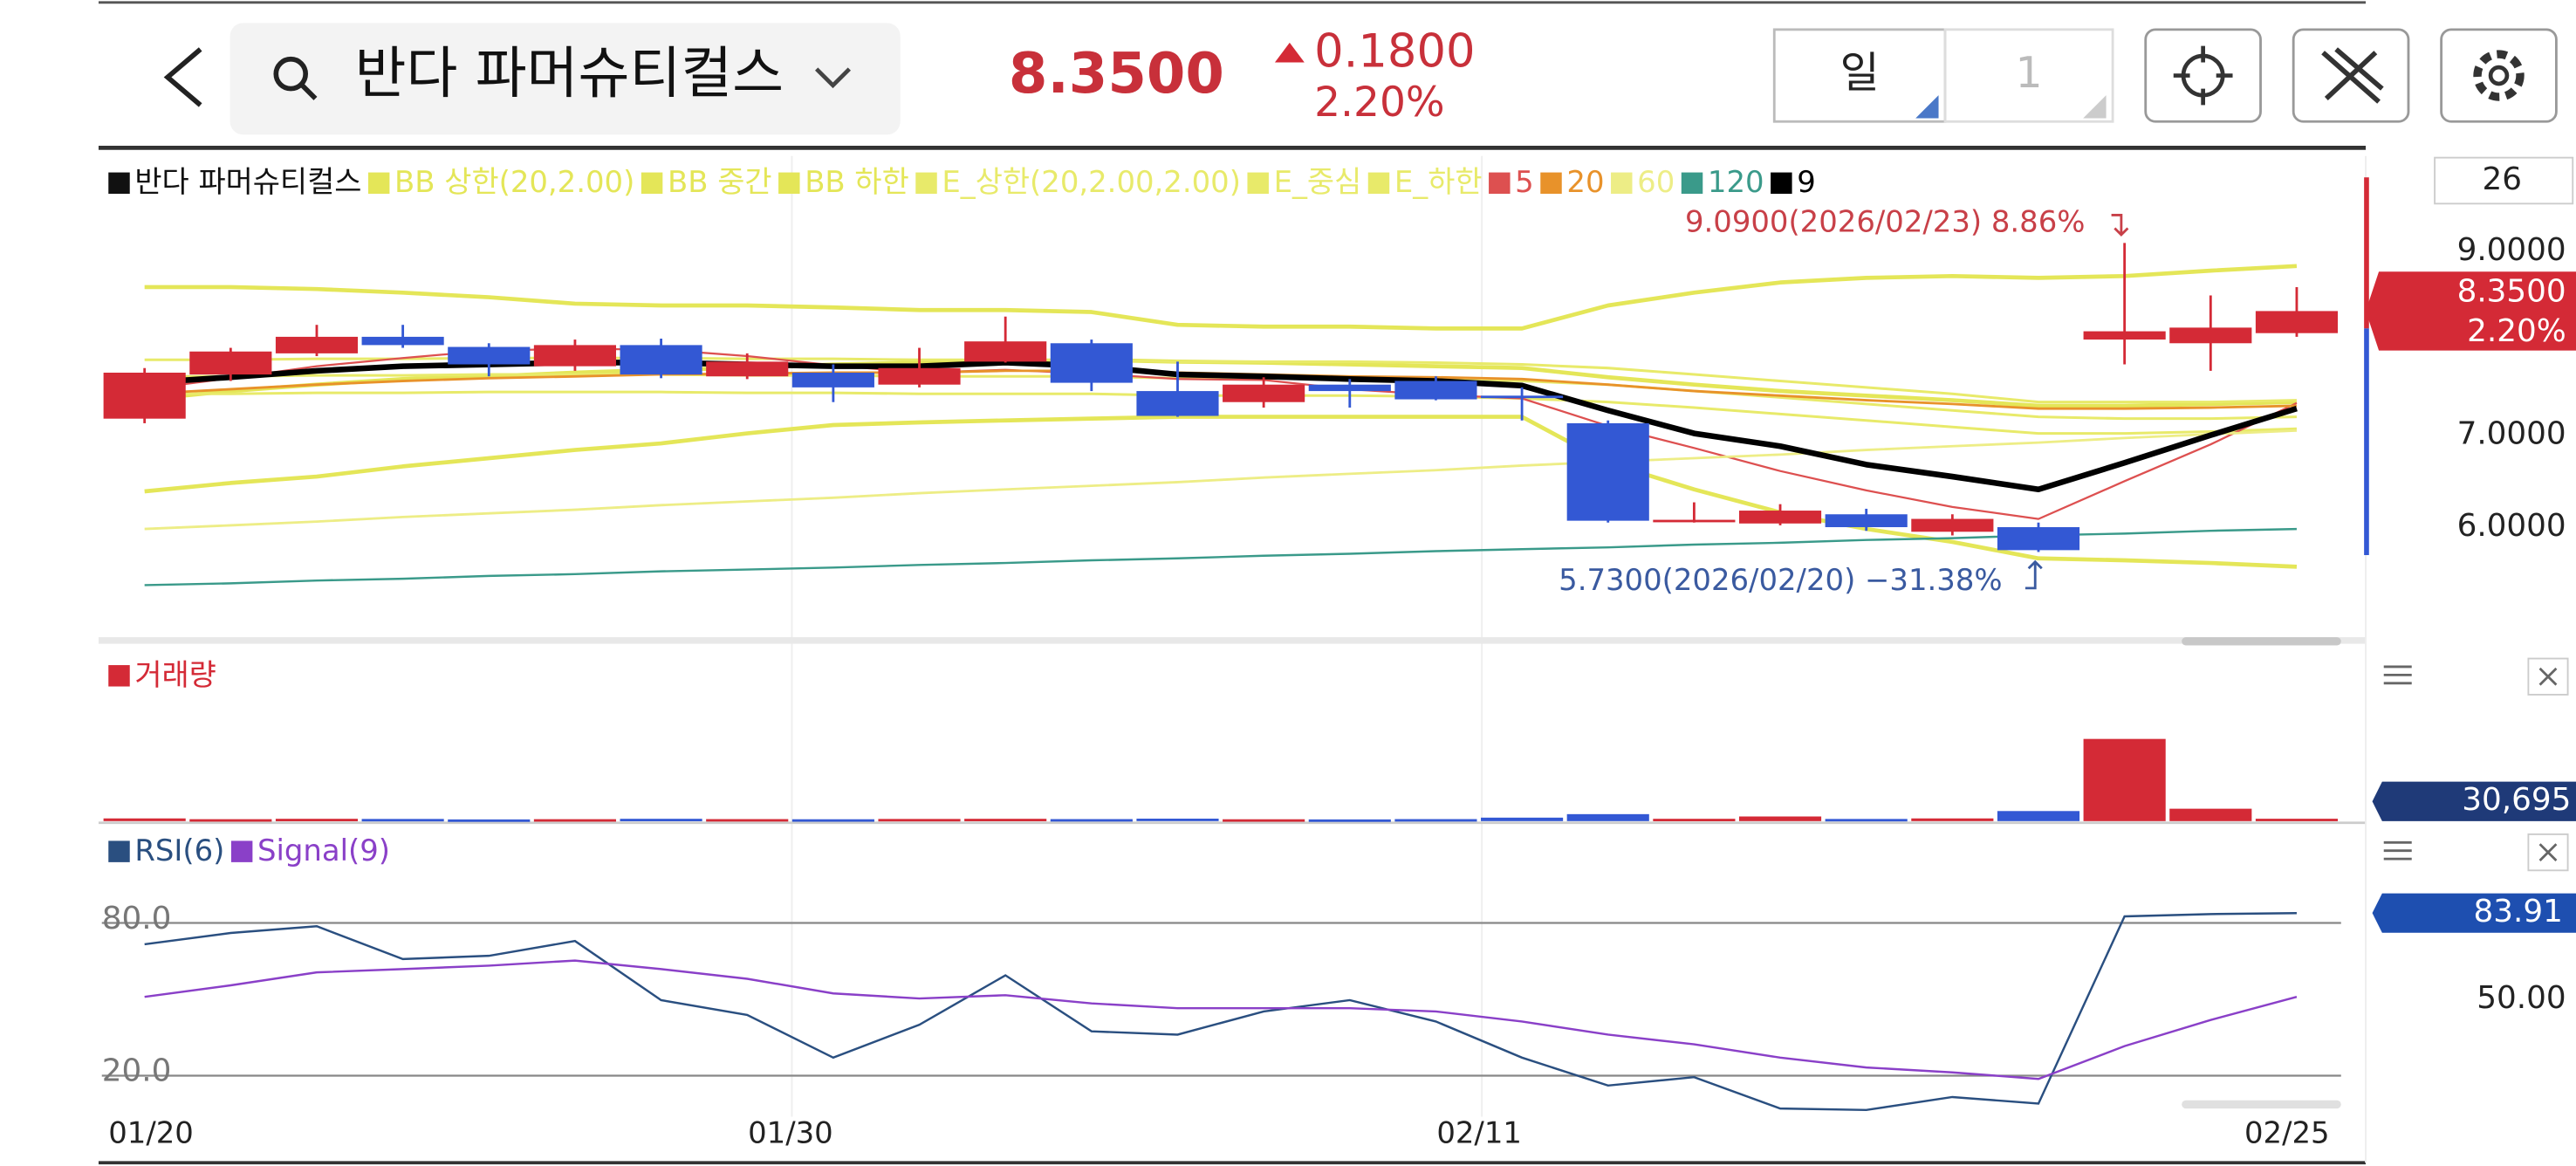  I want to click on volume-close, so click(2548, 677).